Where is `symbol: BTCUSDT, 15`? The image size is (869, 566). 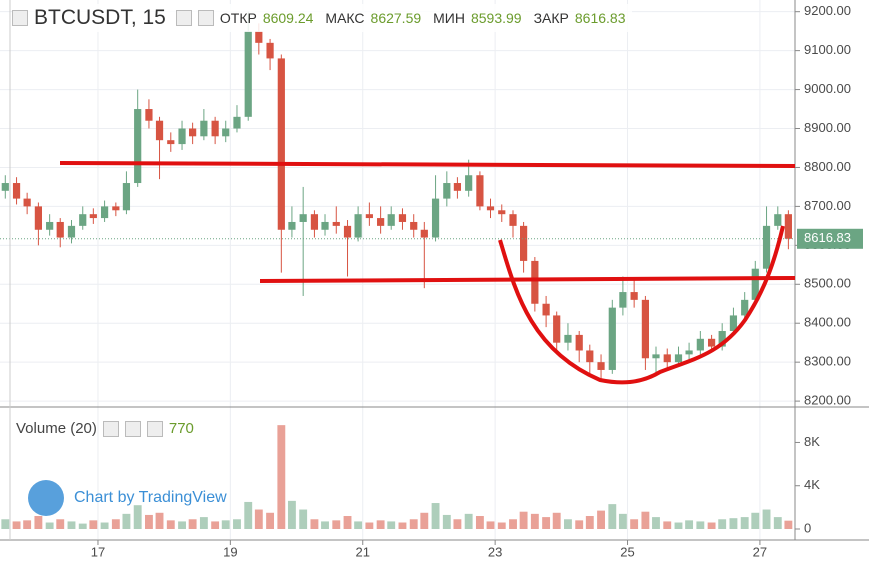
symbol: BTCUSDT, 15 is located at coordinates (100, 17).